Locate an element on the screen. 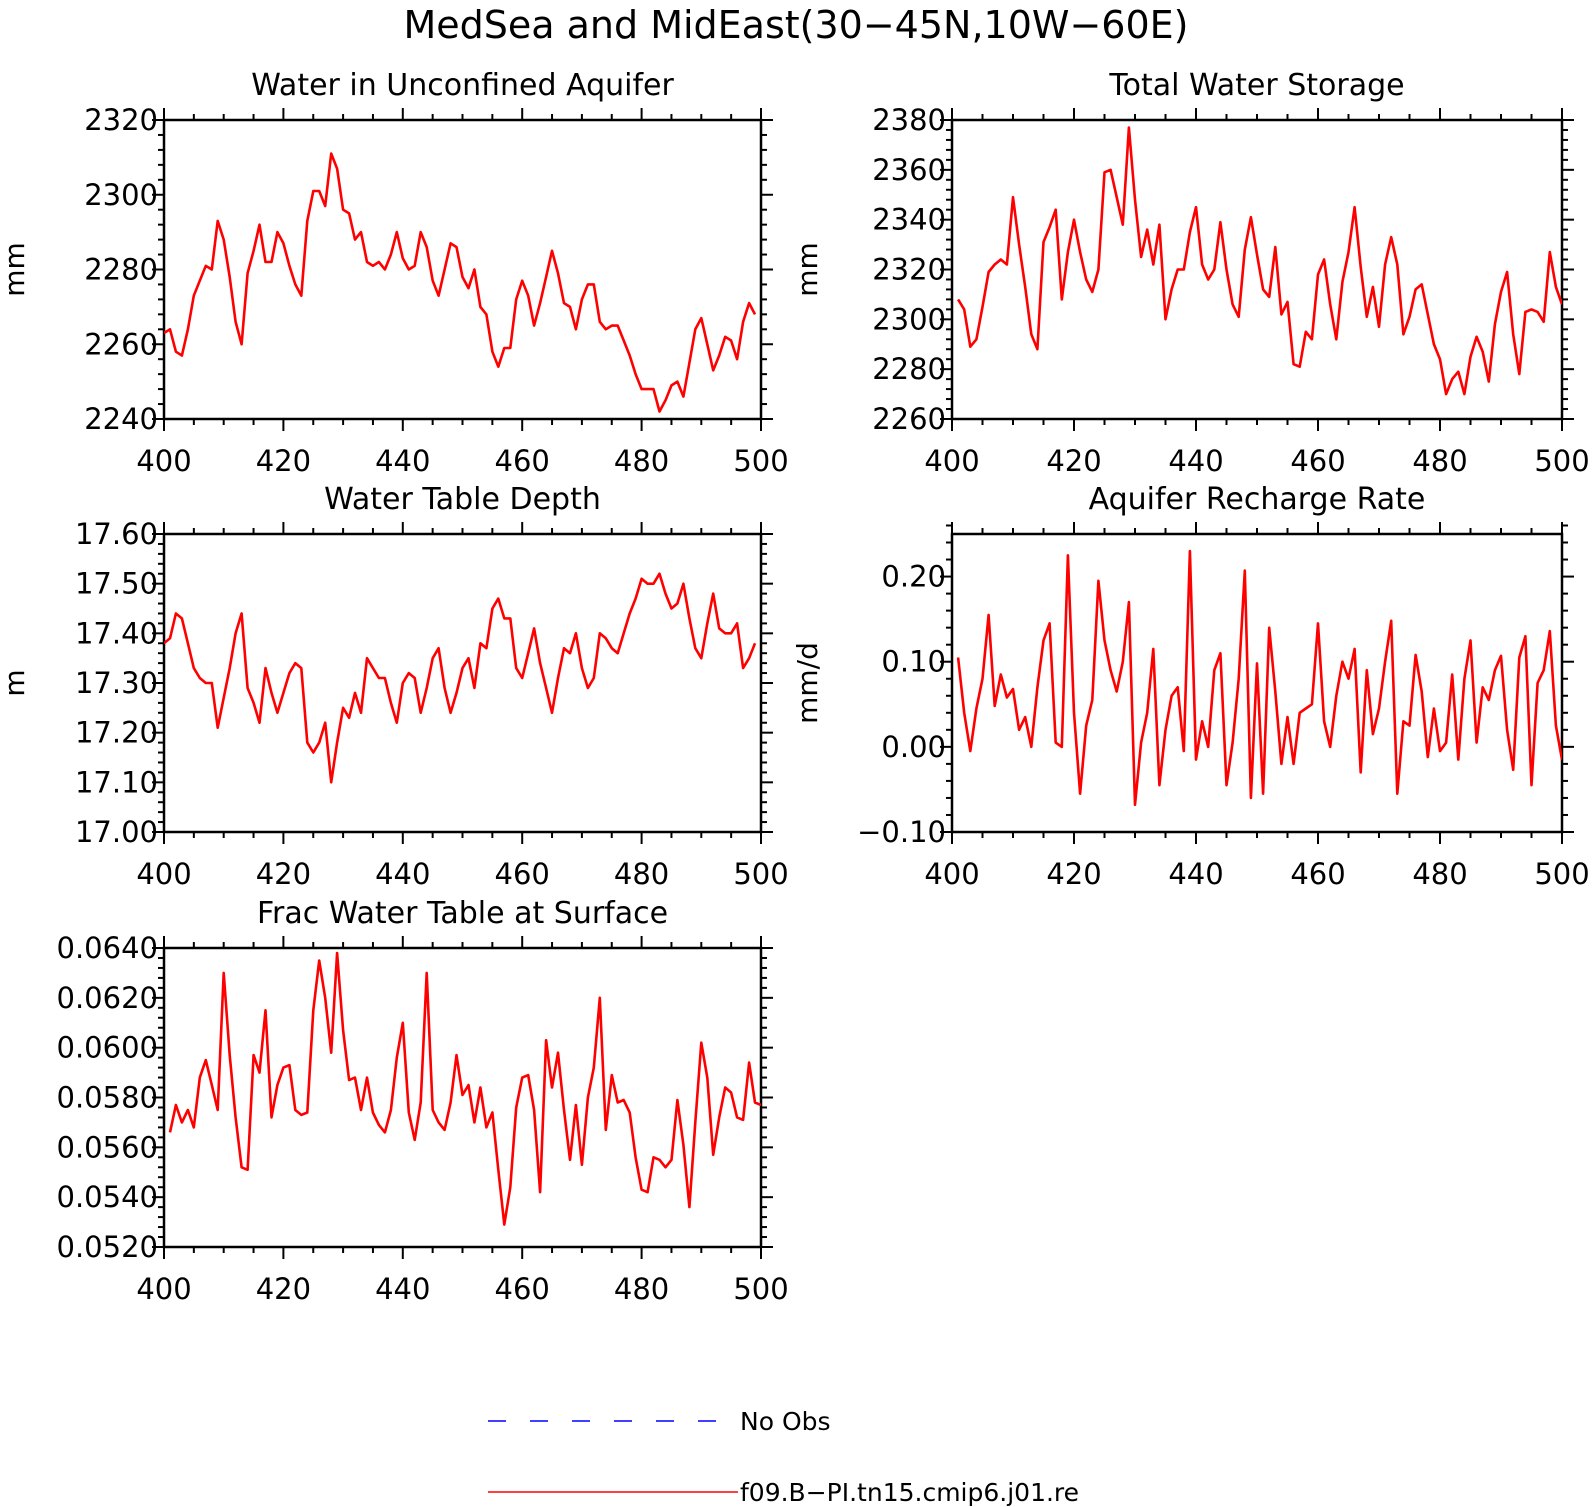 The image size is (1592, 1507). y-tick-label: 2240 is located at coordinates (121, 419).